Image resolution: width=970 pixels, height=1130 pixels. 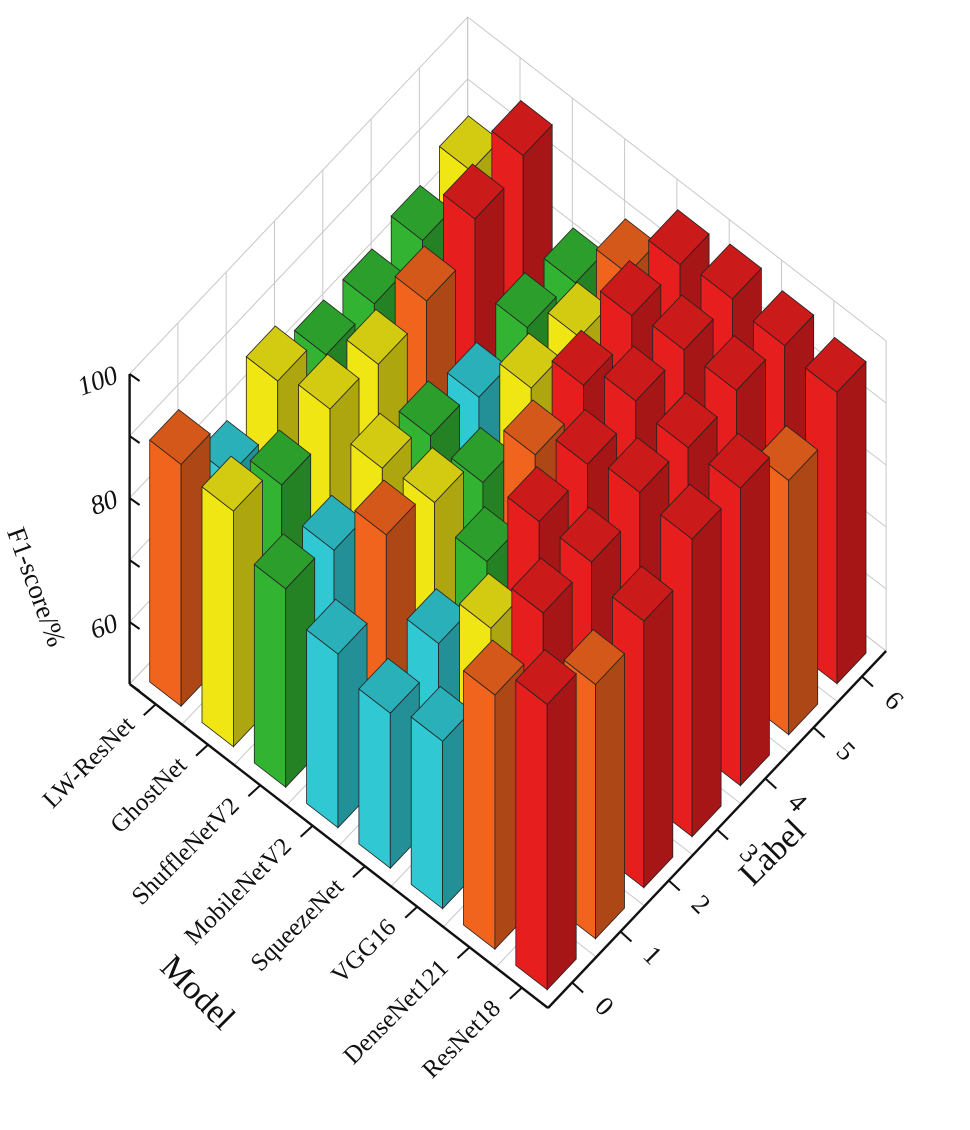 I want to click on x-tick-label: ResNet18, so click(x=461, y=1039).